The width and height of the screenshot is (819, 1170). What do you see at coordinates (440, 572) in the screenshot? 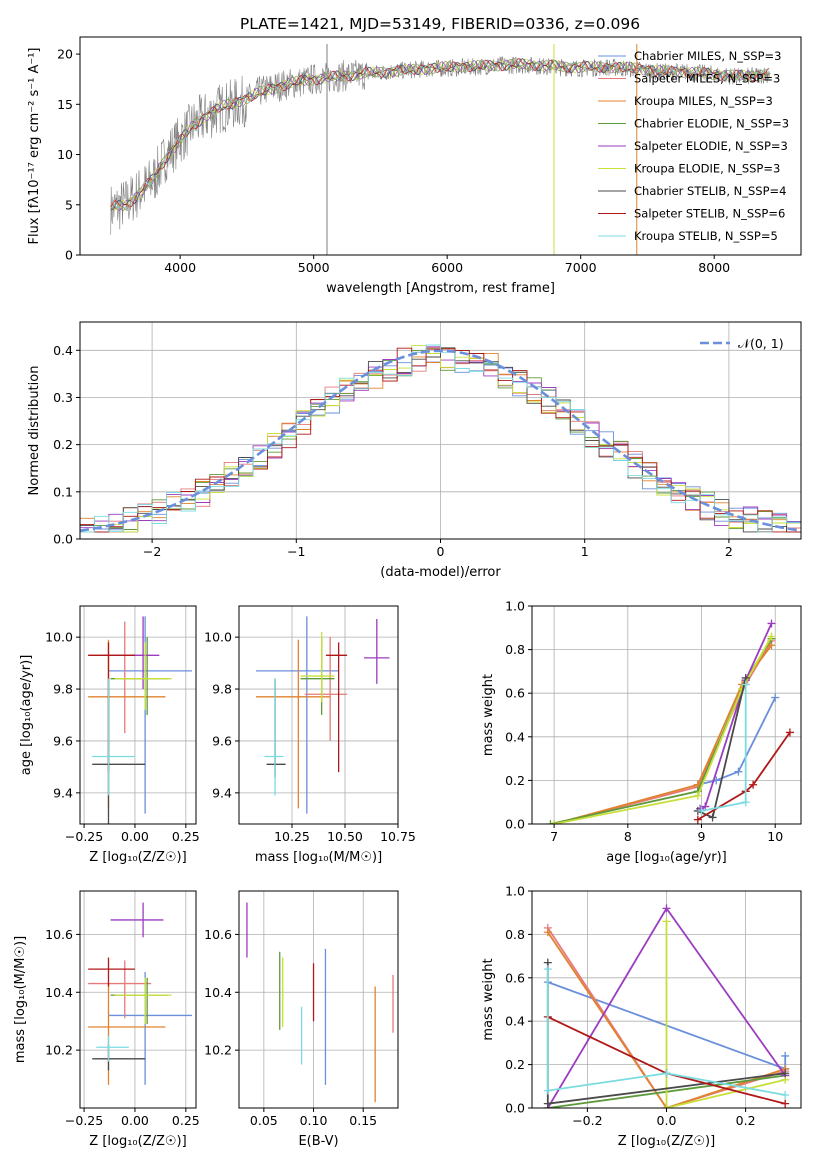
I see `x-axis-label: (data-model)/error` at bounding box center [440, 572].